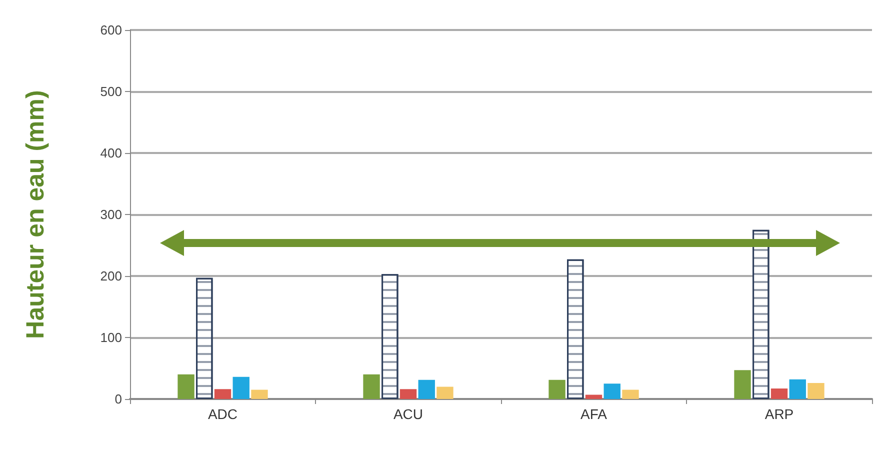  Describe the element at coordinates (111, 337) in the screenshot. I see `y-tick-label: 100` at that location.